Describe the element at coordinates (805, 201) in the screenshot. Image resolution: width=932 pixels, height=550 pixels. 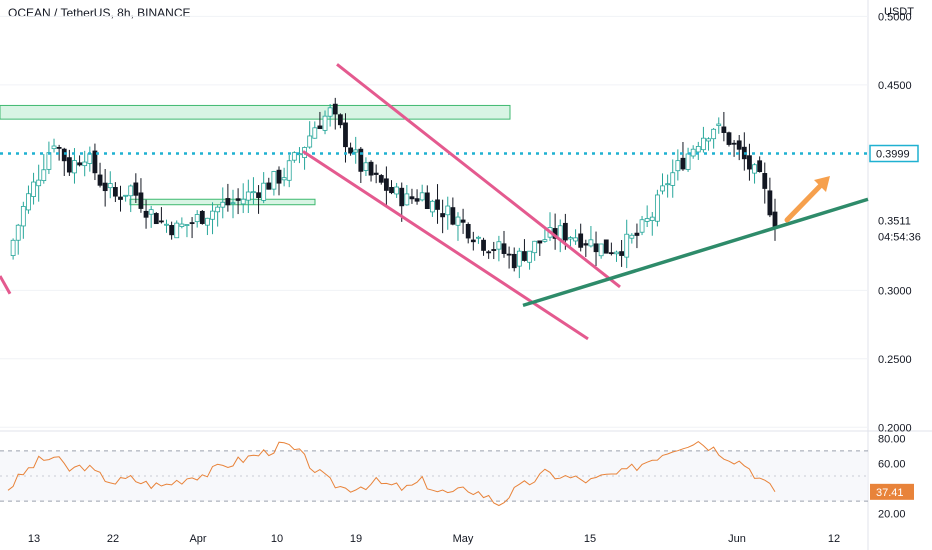
I see `projection-arrow-shaft` at that location.